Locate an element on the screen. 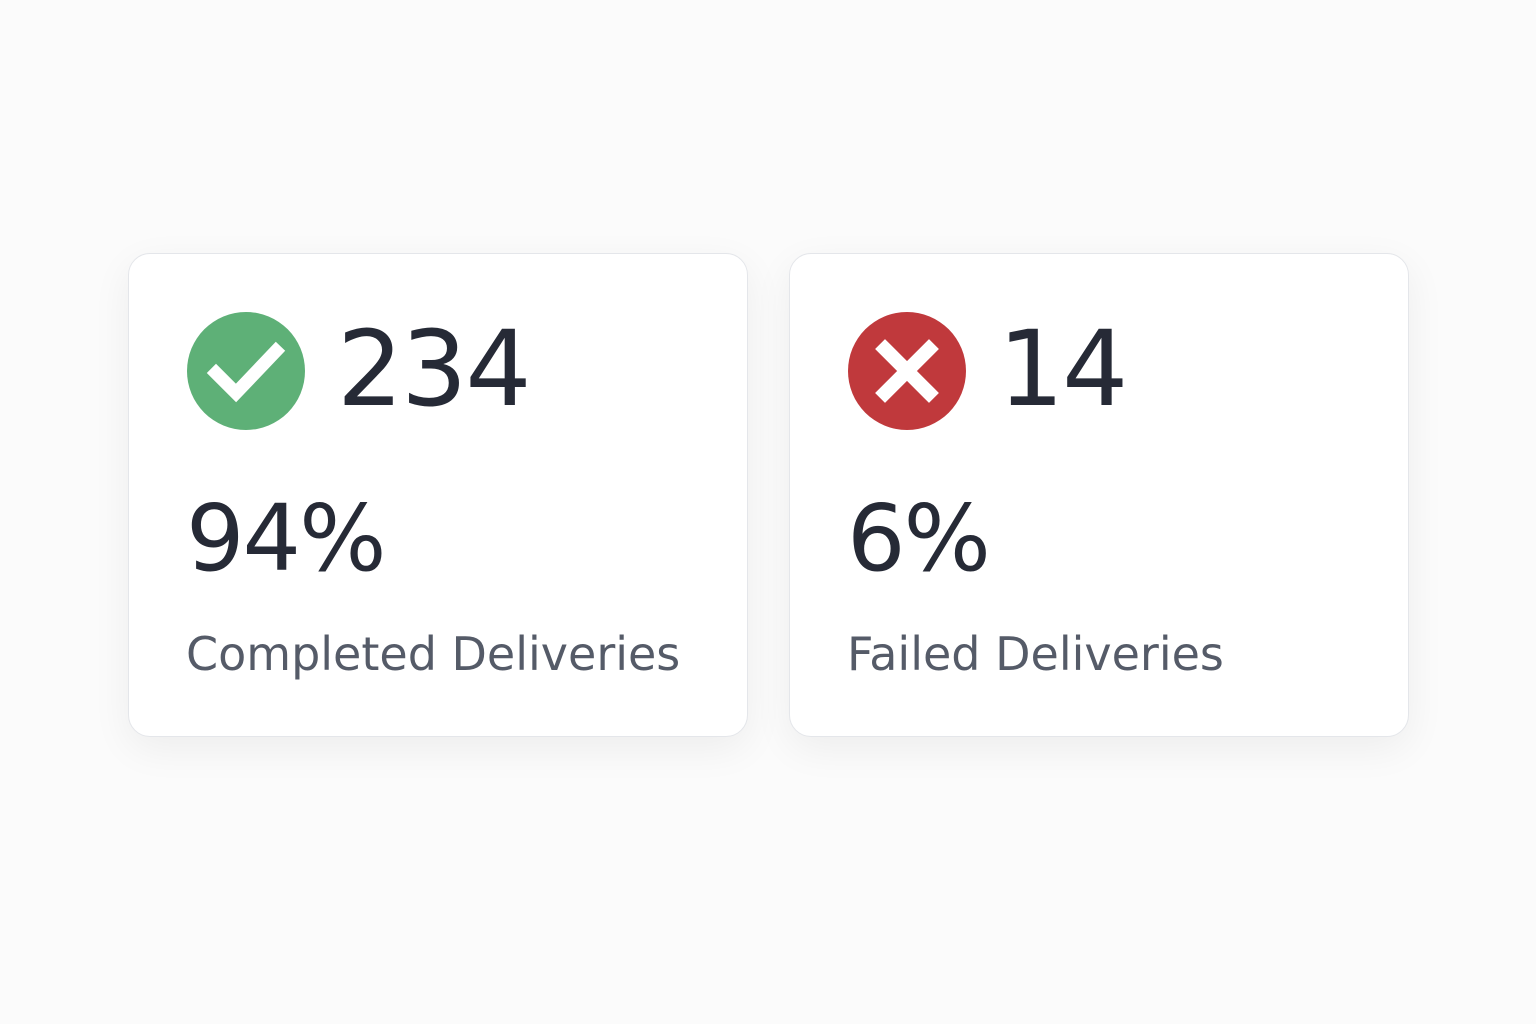 The height and width of the screenshot is (1024, 1536). x-icon is located at coordinates (907, 371).